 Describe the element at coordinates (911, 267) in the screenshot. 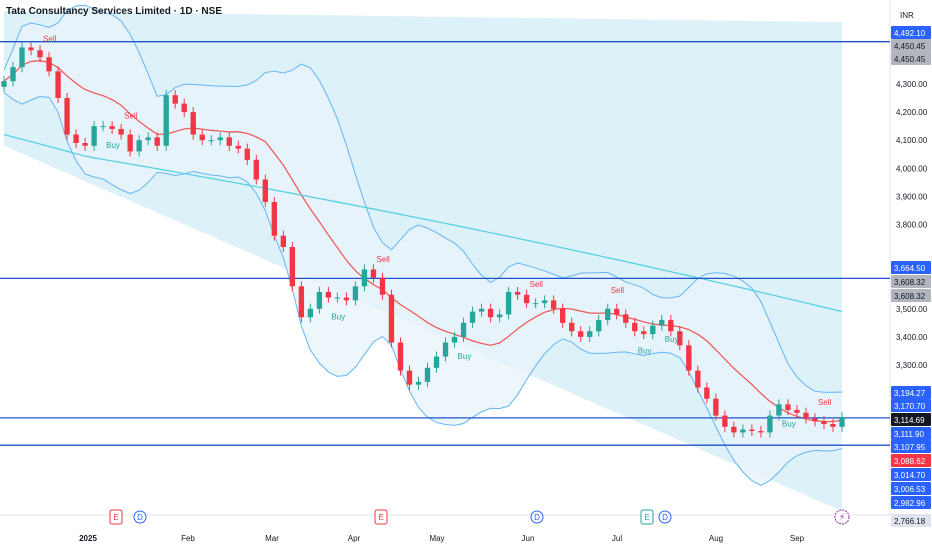

I see `price-tag: 3,664.50` at that location.